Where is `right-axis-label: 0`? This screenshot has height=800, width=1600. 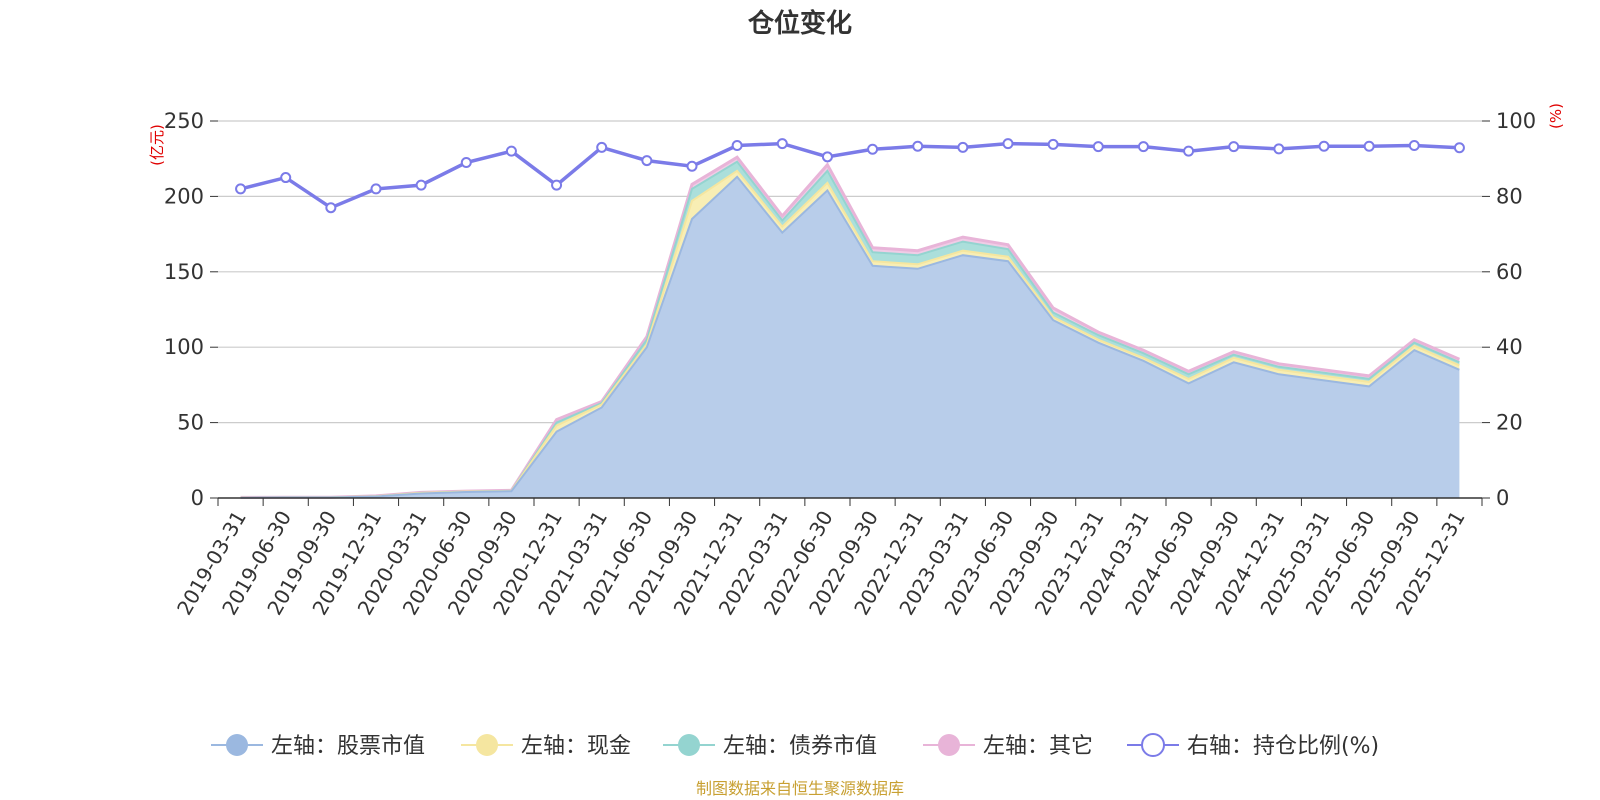
right-axis-label: 0 is located at coordinates (1502, 498).